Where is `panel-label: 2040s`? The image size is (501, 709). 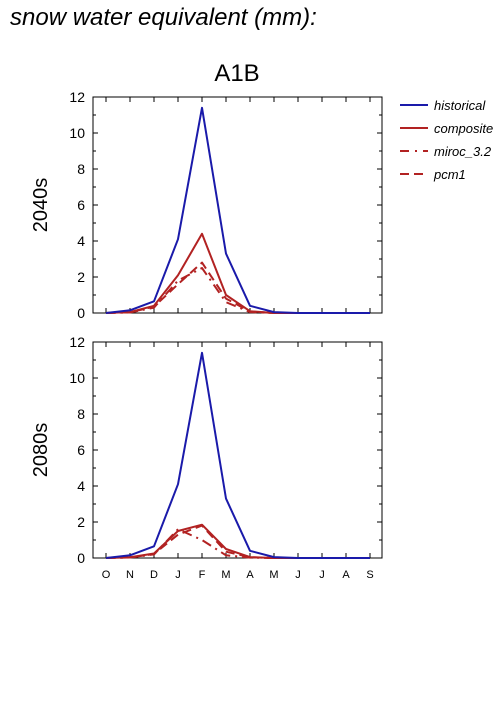
panel-label: 2040s is located at coordinates (41, 205).